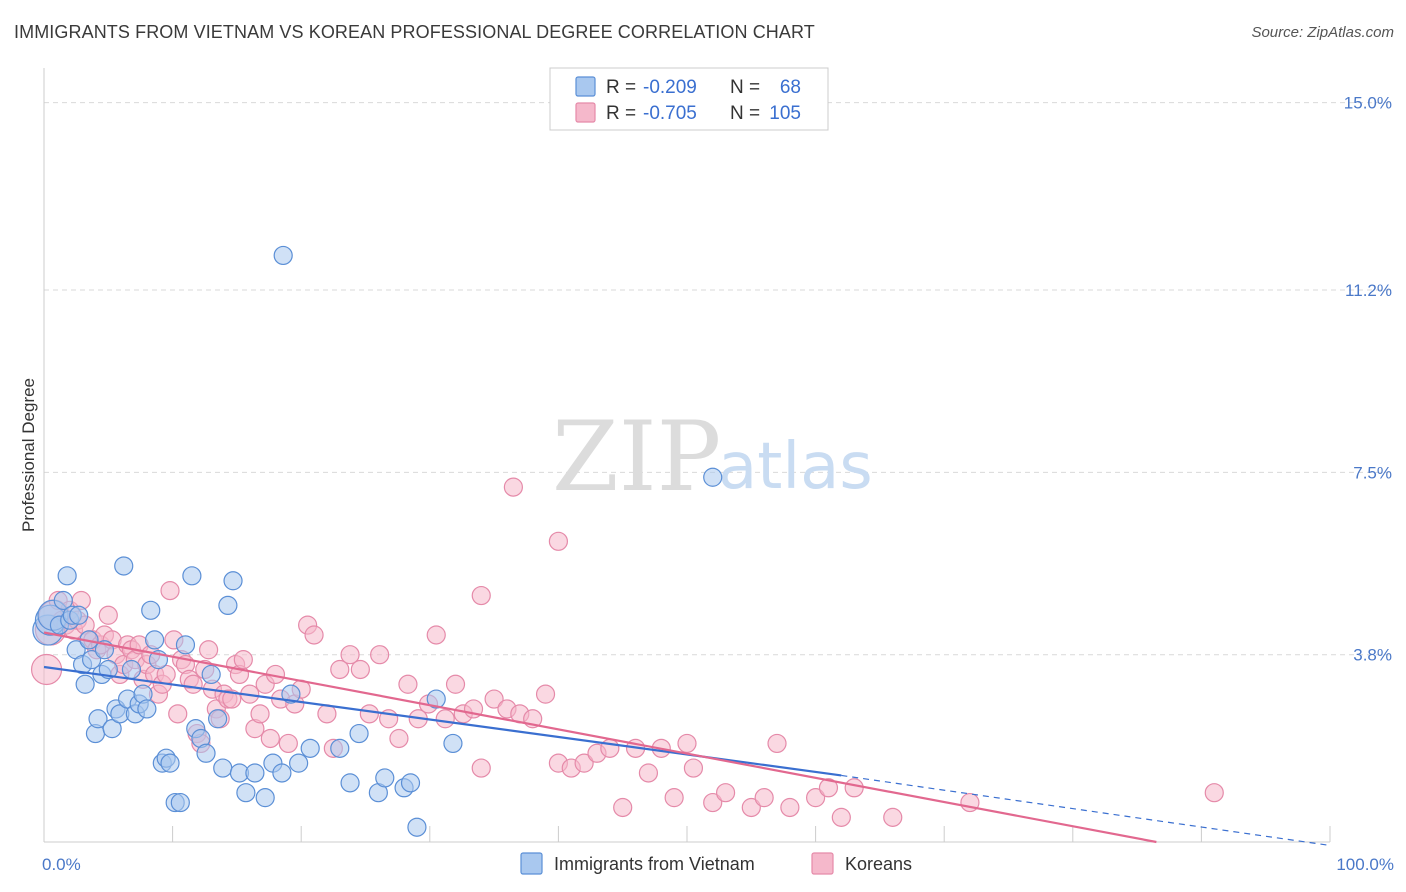 This screenshot has height=892, width=1406. What do you see at coordinates (585, 112) in the screenshot?
I see `legend-swatch-koreans` at bounding box center [585, 112].